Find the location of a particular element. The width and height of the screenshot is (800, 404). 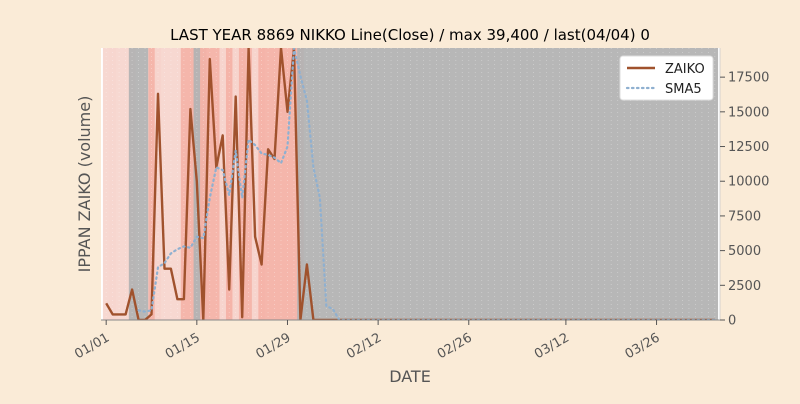

legend-label-zaiko: ZAIKO is located at coordinates (685, 69).